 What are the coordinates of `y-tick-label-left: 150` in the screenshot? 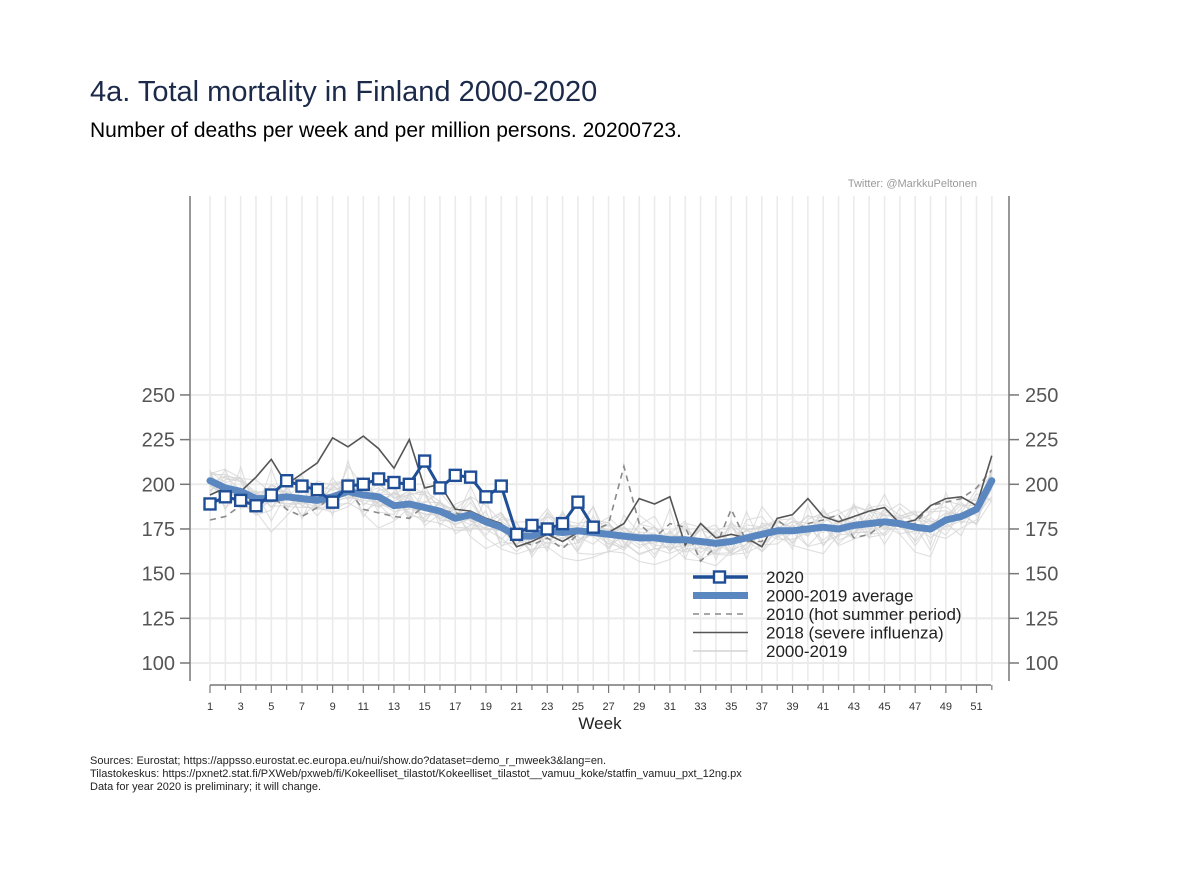 It's located at (158, 575).